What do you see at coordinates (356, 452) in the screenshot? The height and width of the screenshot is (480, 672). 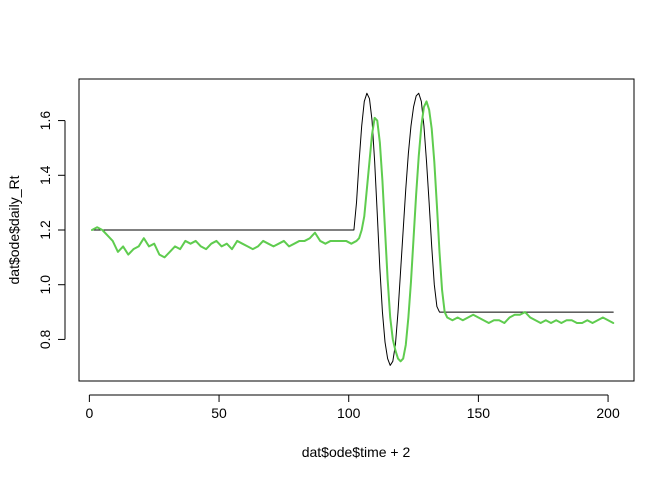 I see `x-axis-label: dat$ode$time + 2` at bounding box center [356, 452].